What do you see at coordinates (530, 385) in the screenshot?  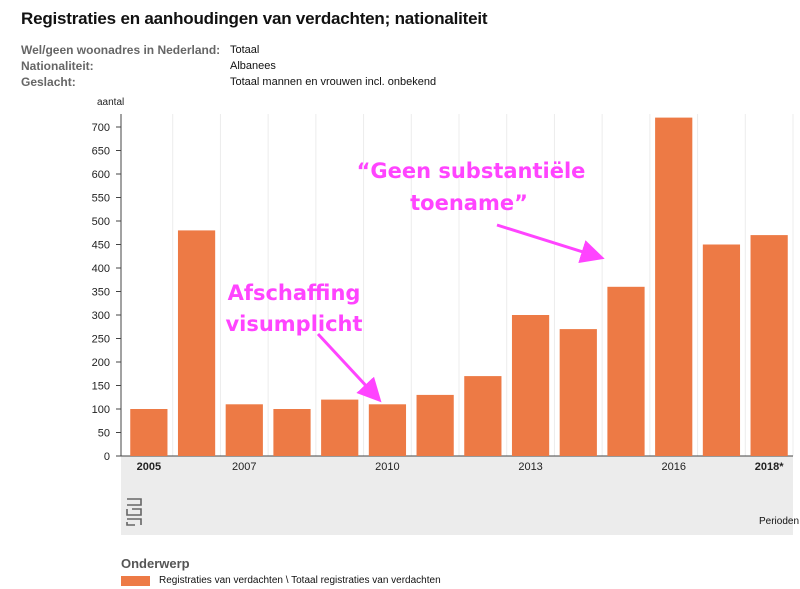 I see `bar-2013` at bounding box center [530, 385].